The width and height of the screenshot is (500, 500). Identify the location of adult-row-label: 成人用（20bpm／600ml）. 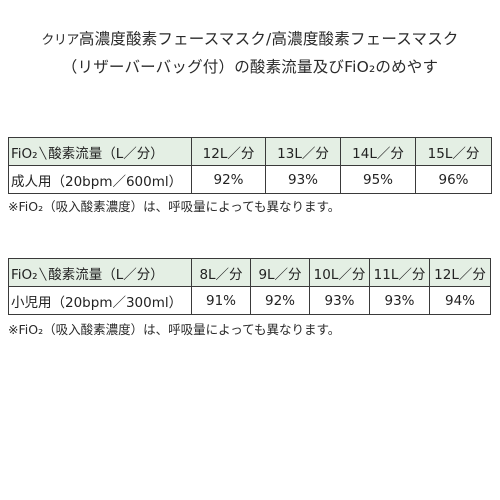
(100, 179).